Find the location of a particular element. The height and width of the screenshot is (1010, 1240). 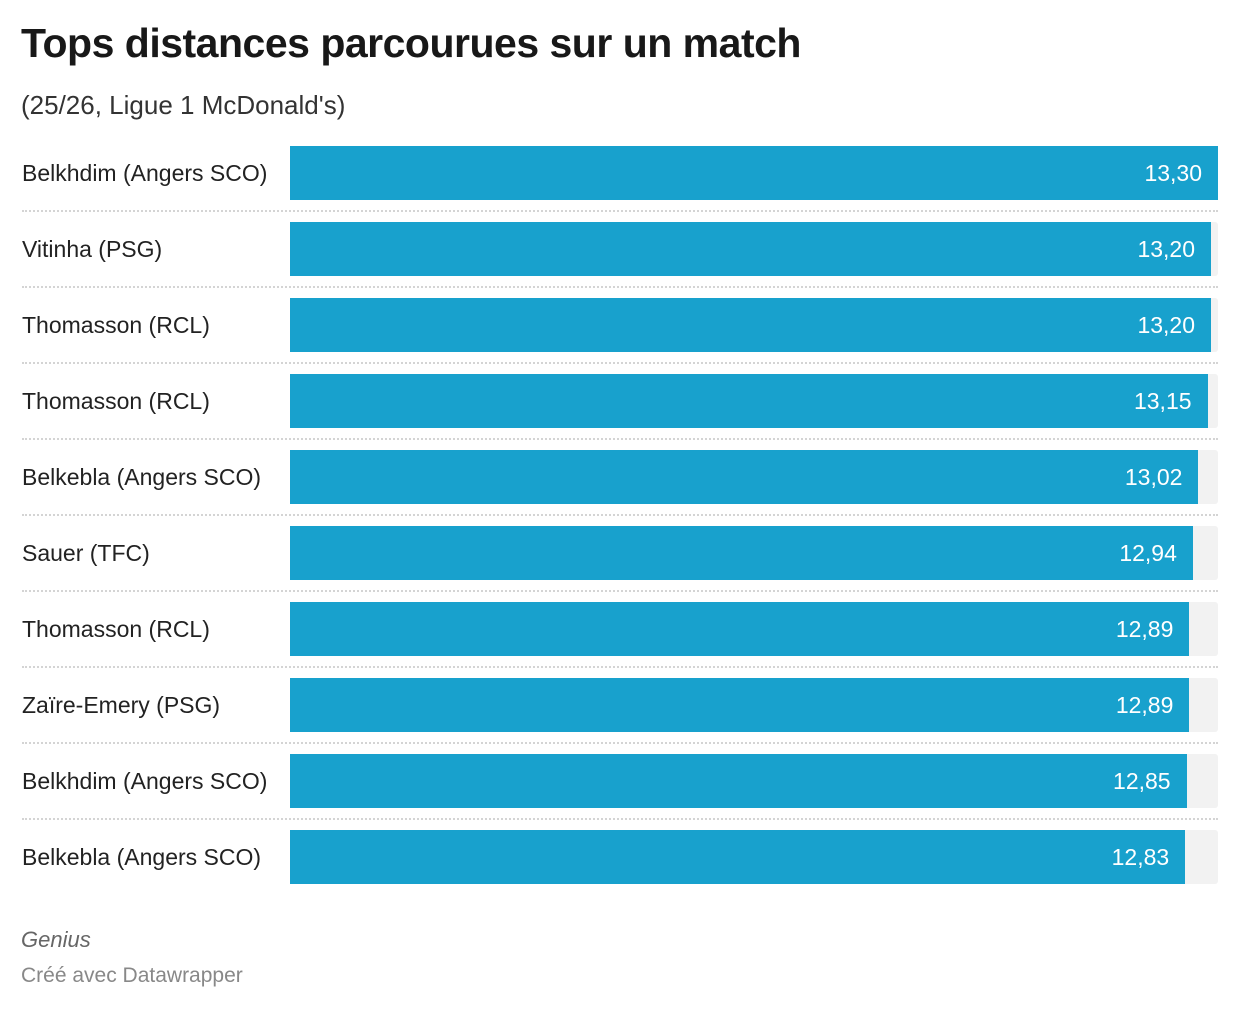

chart-credit: Créé avec Datawrapper is located at coordinates (132, 975).